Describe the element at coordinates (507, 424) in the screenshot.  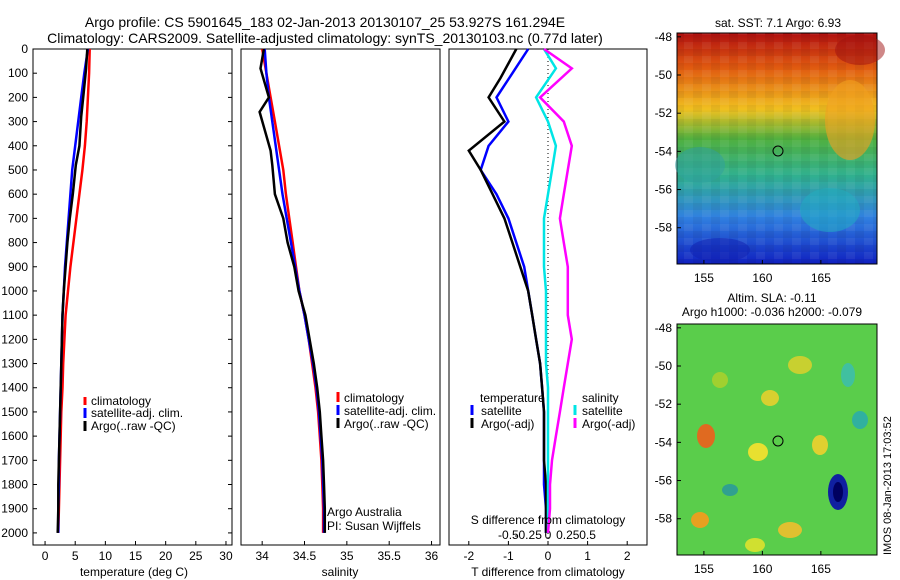
I see `legend-label-t-argo: Argo(-adj)` at that location.